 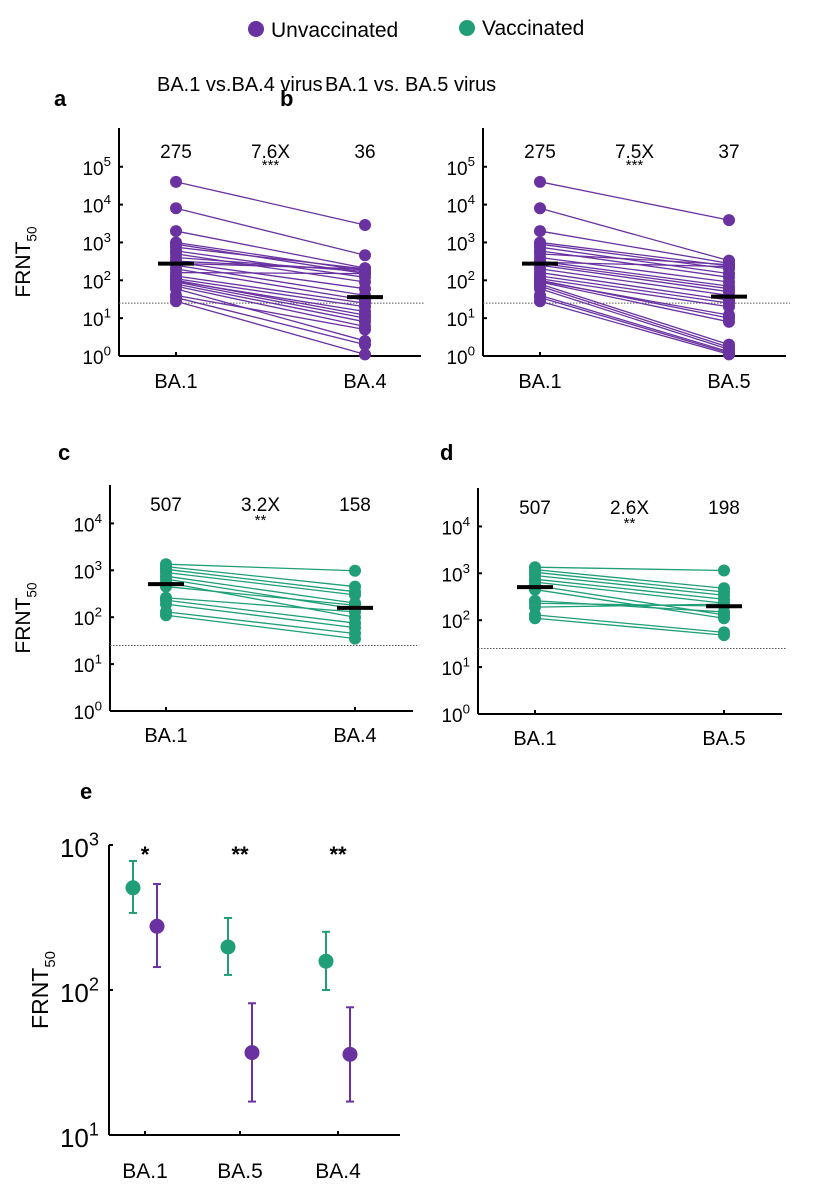 What do you see at coordinates (43, 990) in the screenshot?
I see `y-axis-label: FRNT50` at bounding box center [43, 990].